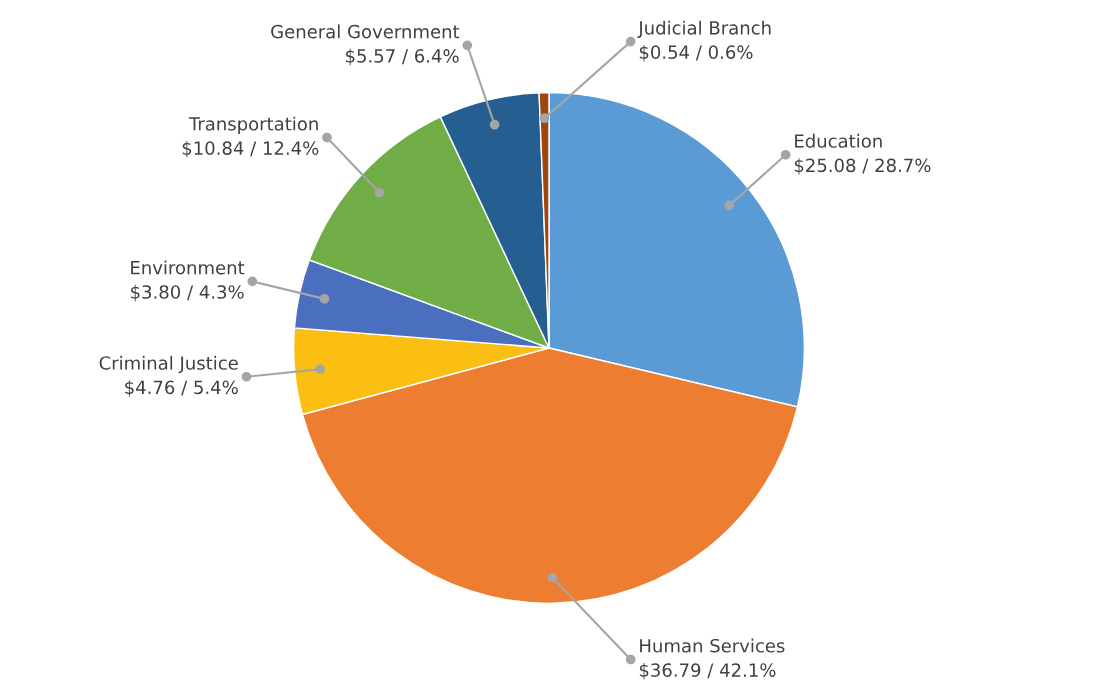 This screenshot has width=1098, height=696. Describe the element at coordinates (187, 293) in the screenshot. I see `data-label: $3.80 / 4.3%` at that location.